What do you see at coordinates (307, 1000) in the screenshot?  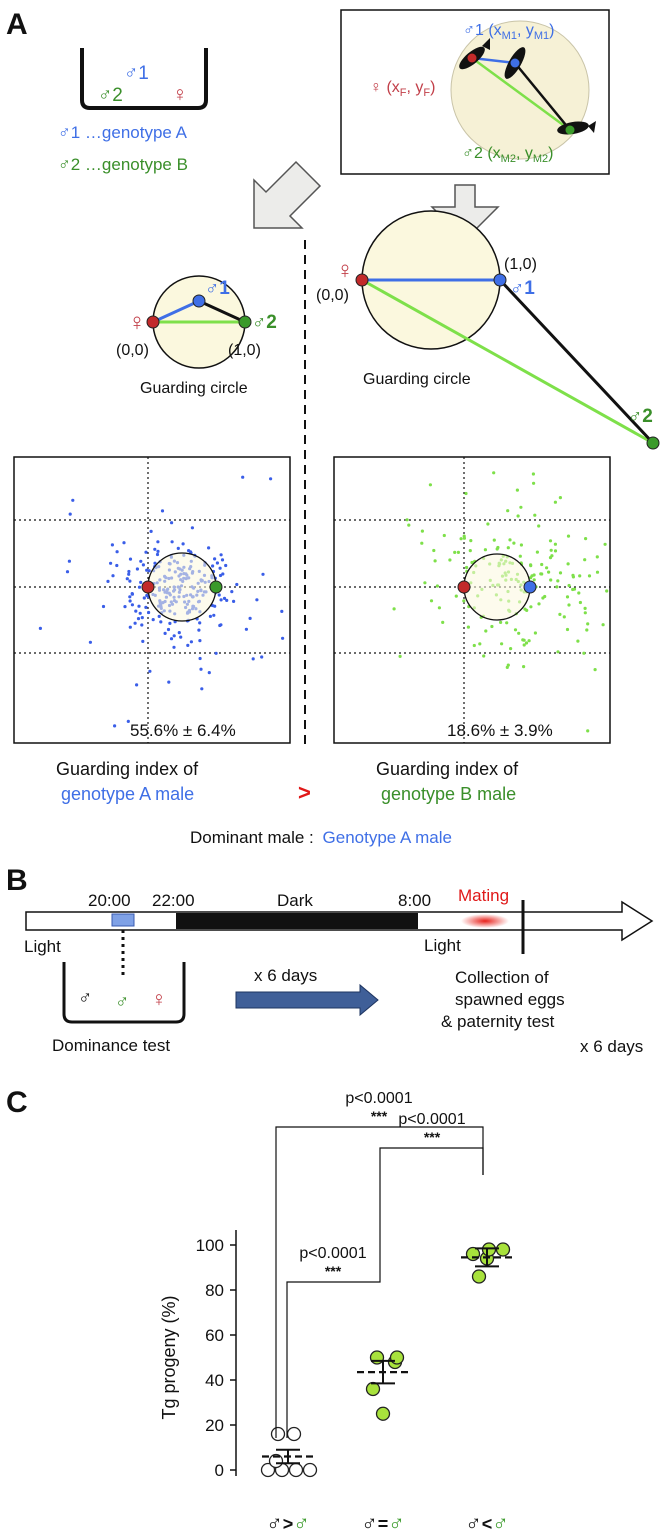 I see `repeat-arrow` at bounding box center [307, 1000].